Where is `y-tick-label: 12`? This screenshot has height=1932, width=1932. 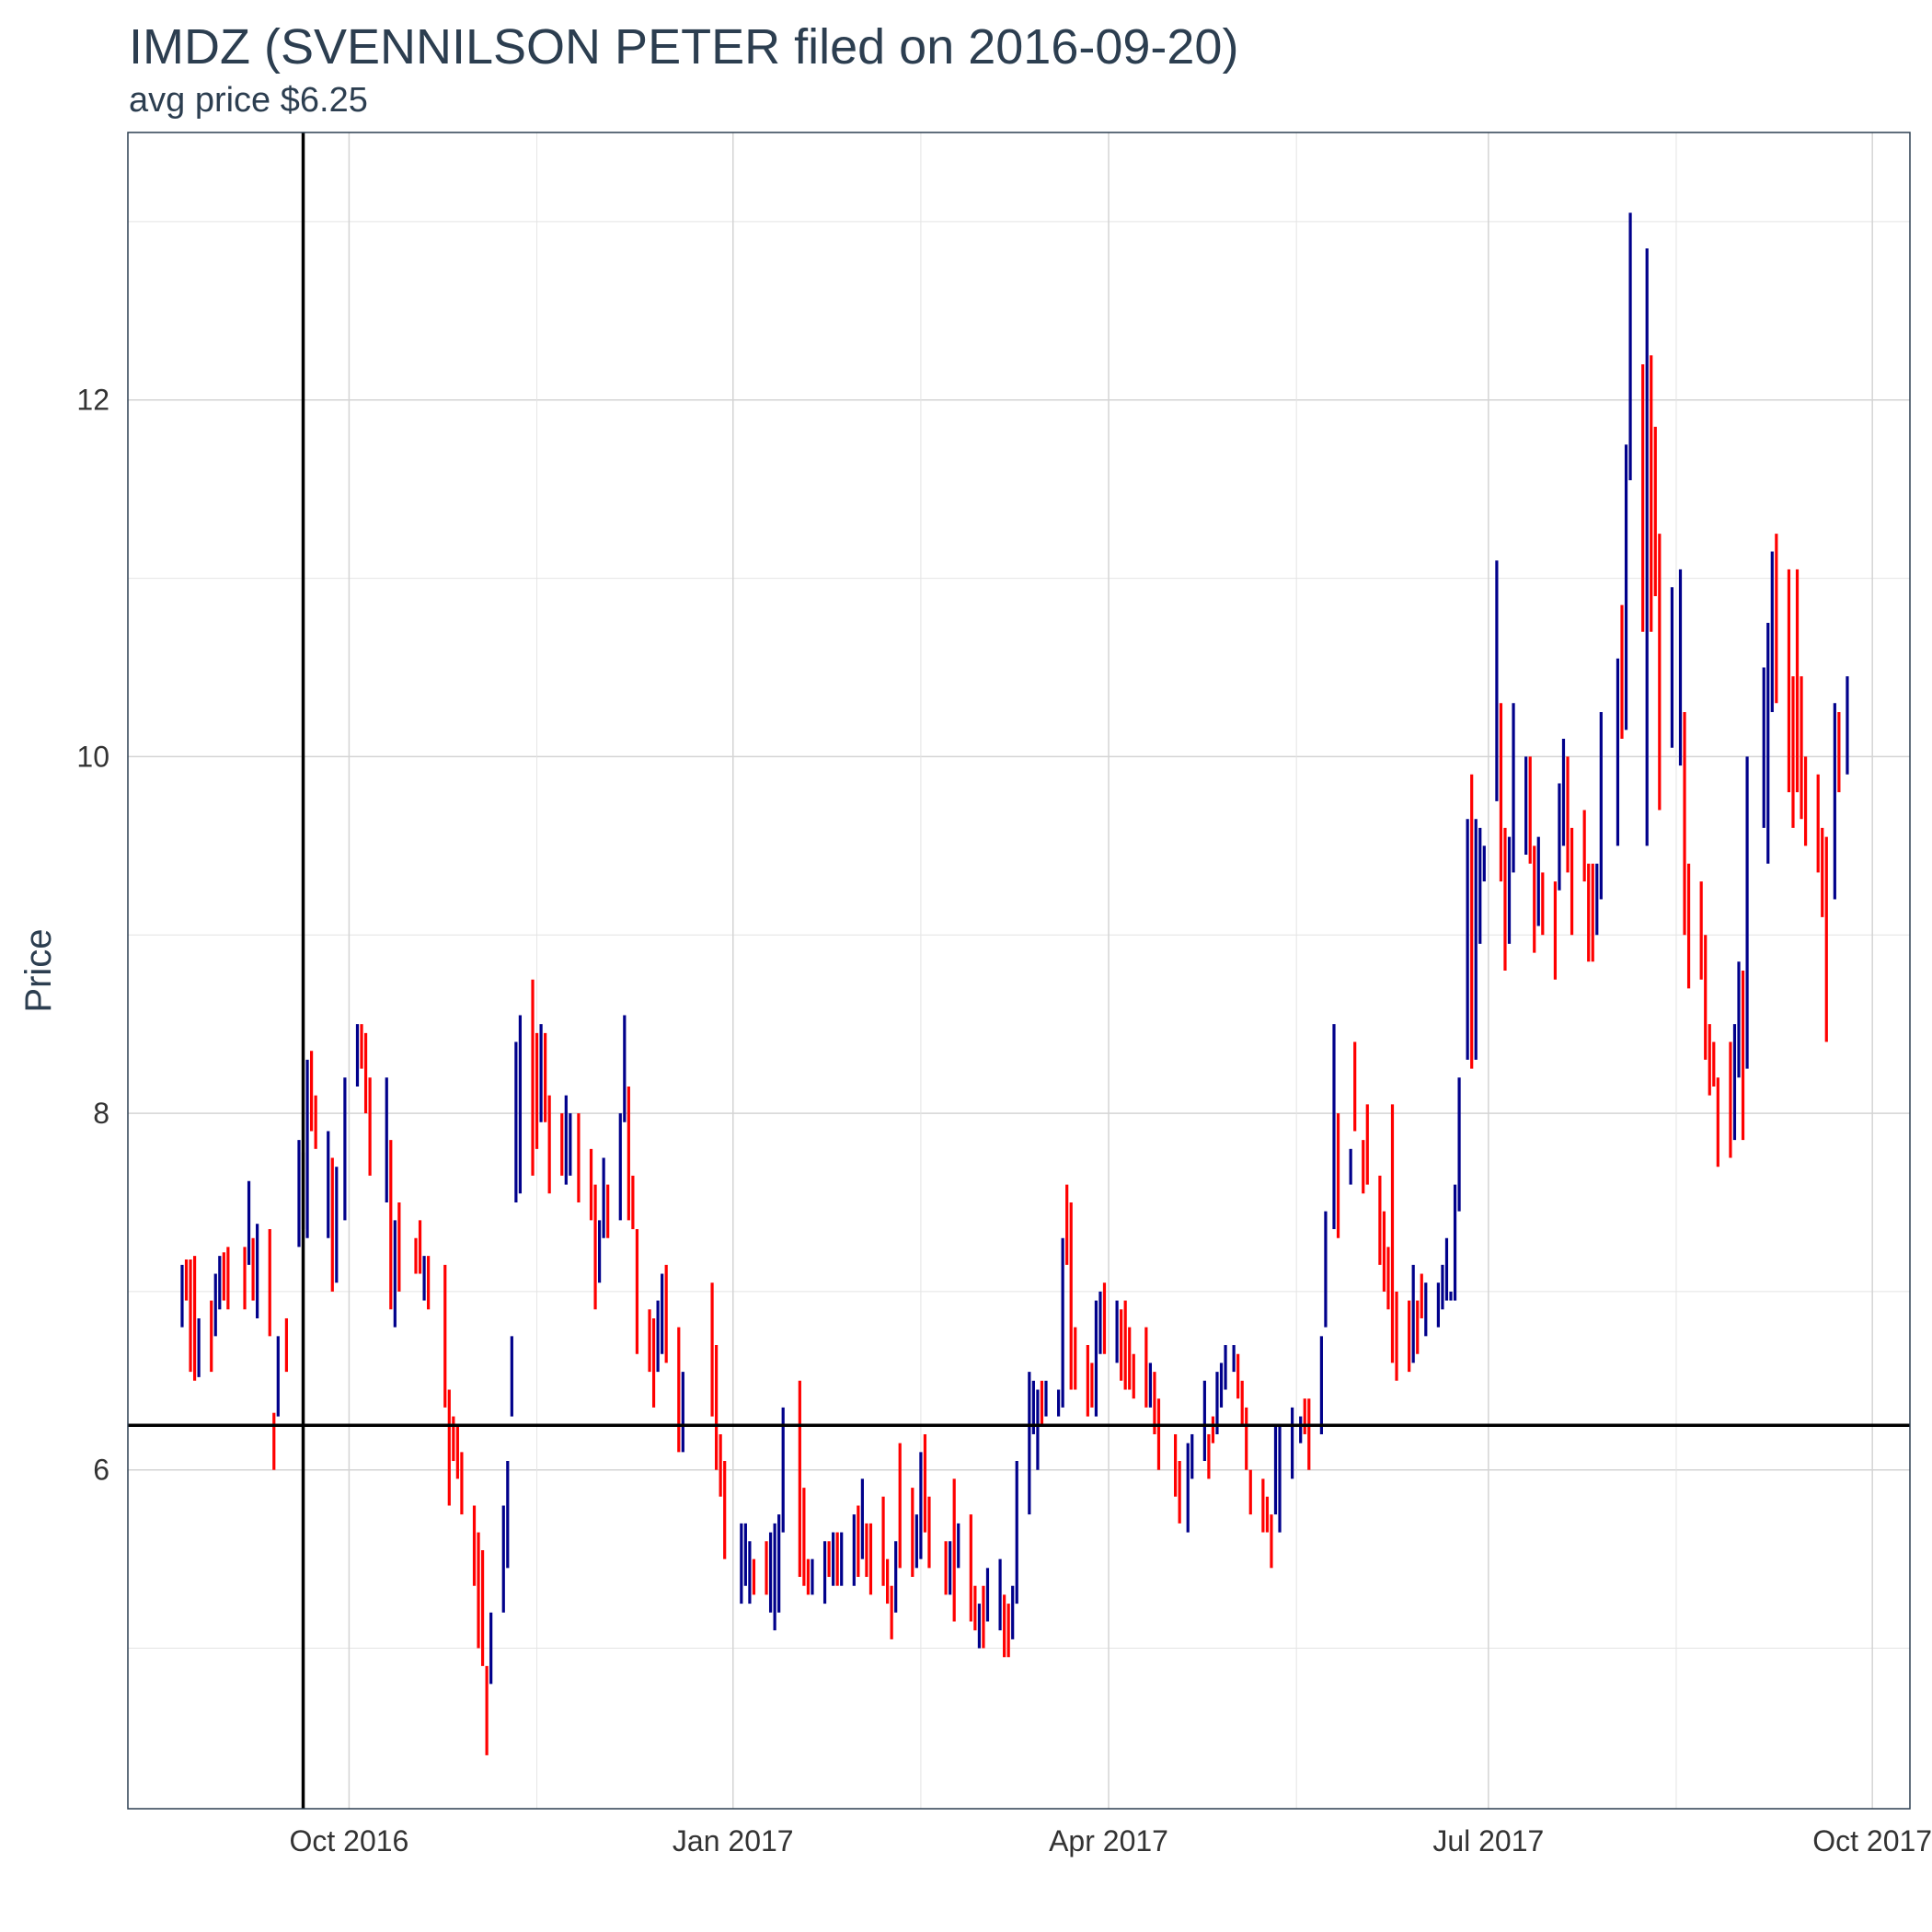 y-tick-label: 12 is located at coordinates (92, 400).